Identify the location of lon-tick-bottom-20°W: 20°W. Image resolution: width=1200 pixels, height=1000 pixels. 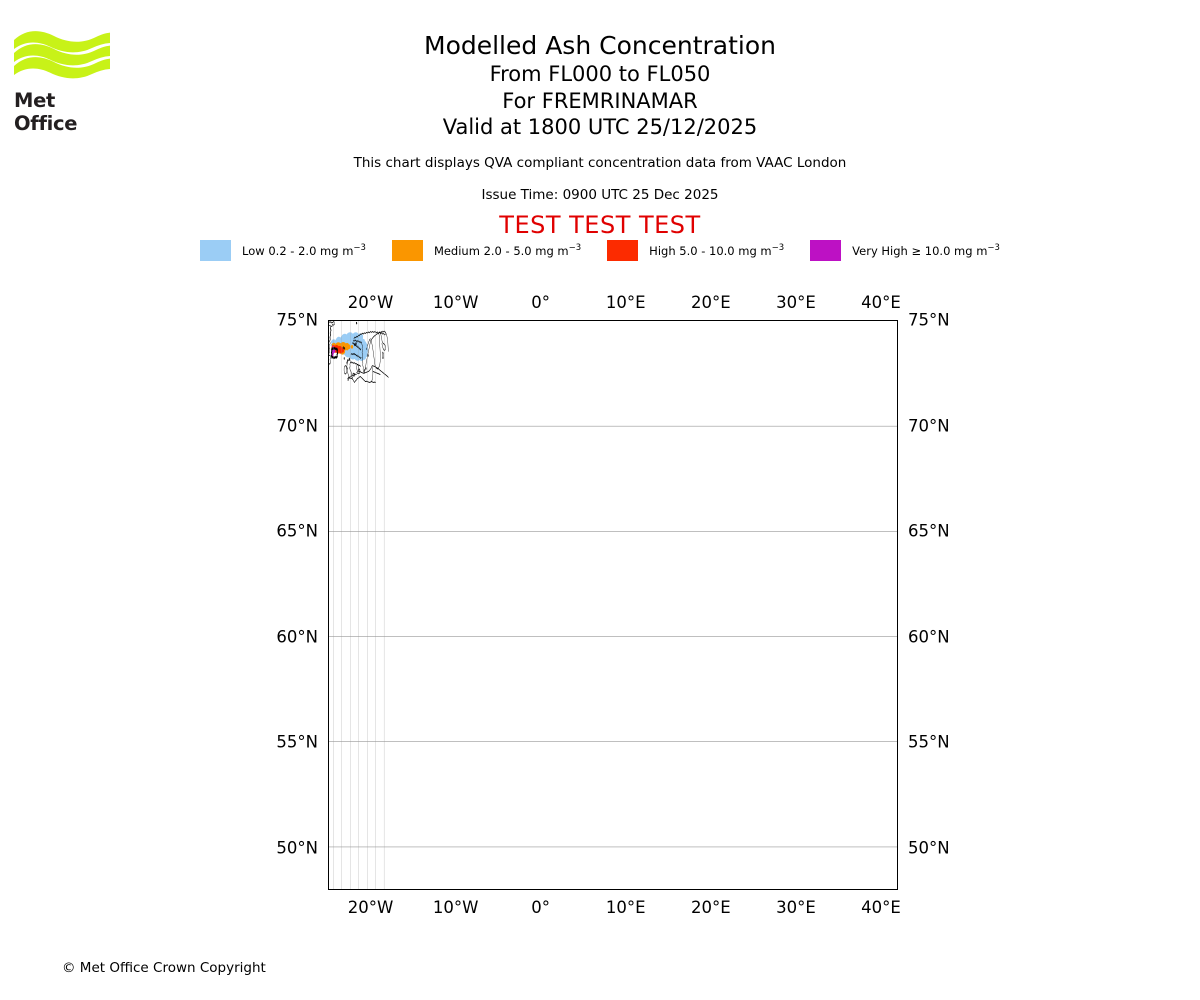
(370, 907).